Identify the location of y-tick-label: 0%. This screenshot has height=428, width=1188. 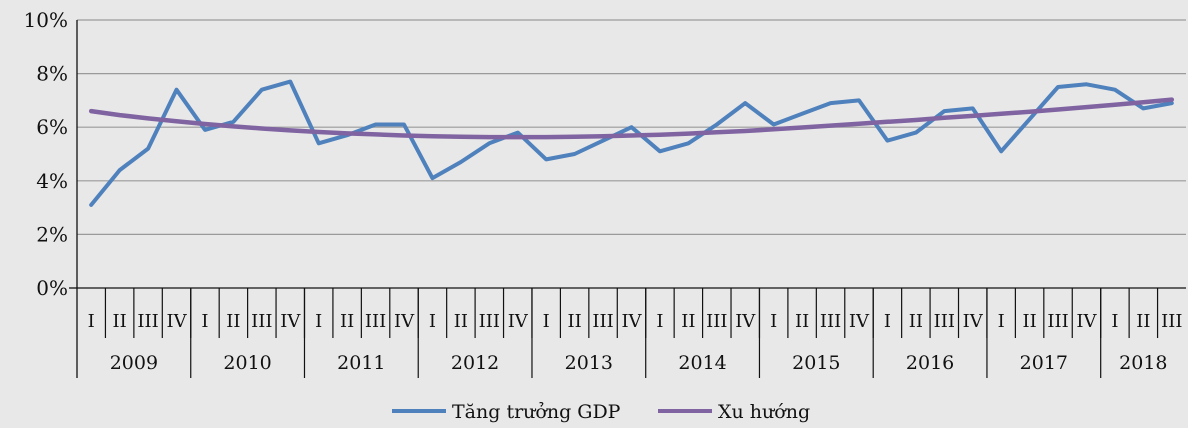
(52, 288).